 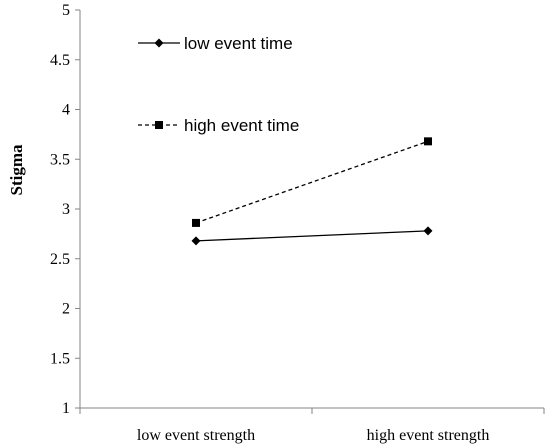 What do you see at coordinates (66, 408) in the screenshot?
I see `y-tick-label: 1` at bounding box center [66, 408].